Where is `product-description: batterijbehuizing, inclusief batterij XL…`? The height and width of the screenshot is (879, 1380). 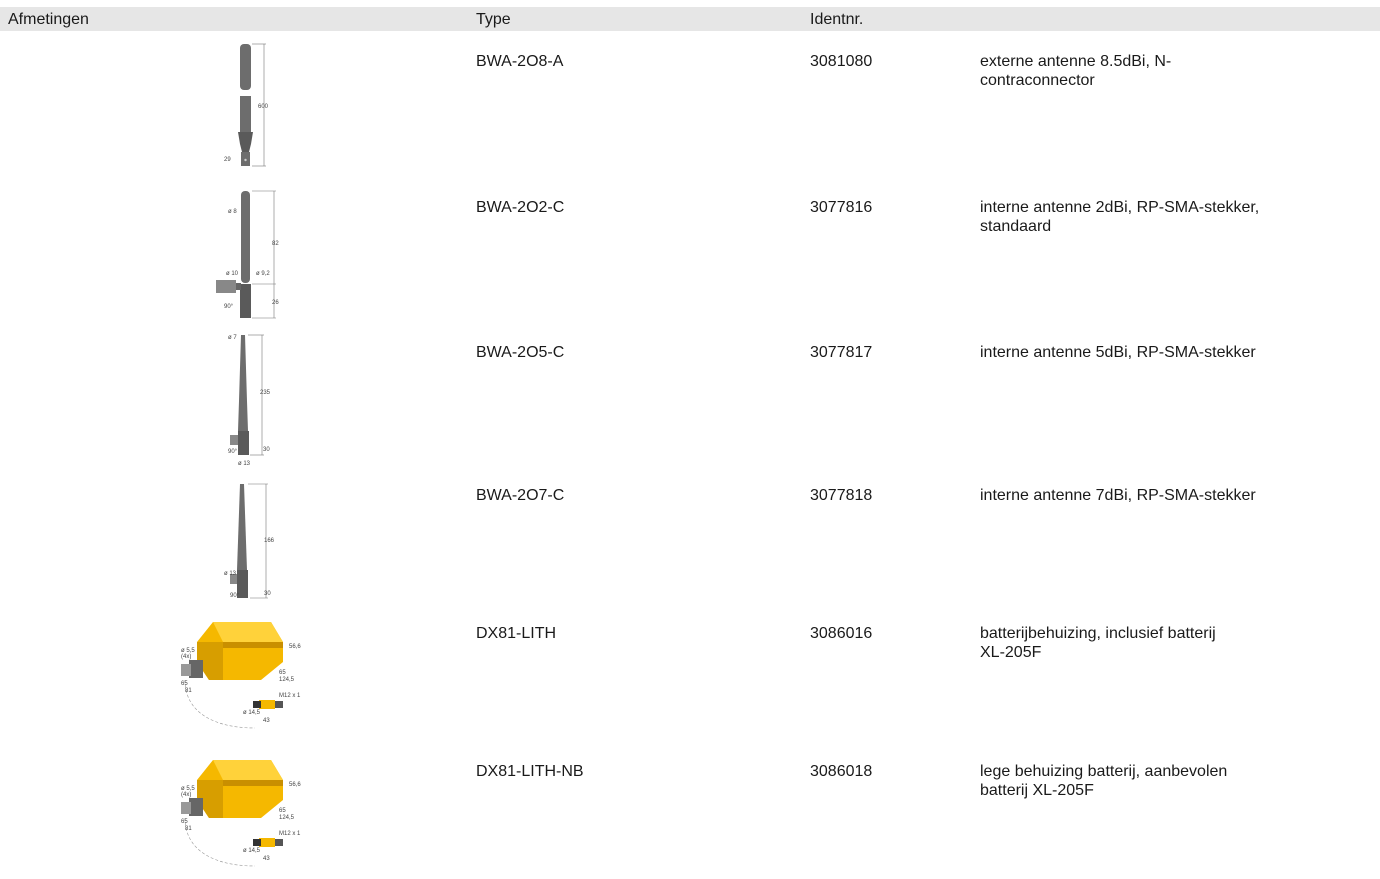
product-description: batterijbehuizing, inclusief batterij XL… is located at coordinates (1175, 643).